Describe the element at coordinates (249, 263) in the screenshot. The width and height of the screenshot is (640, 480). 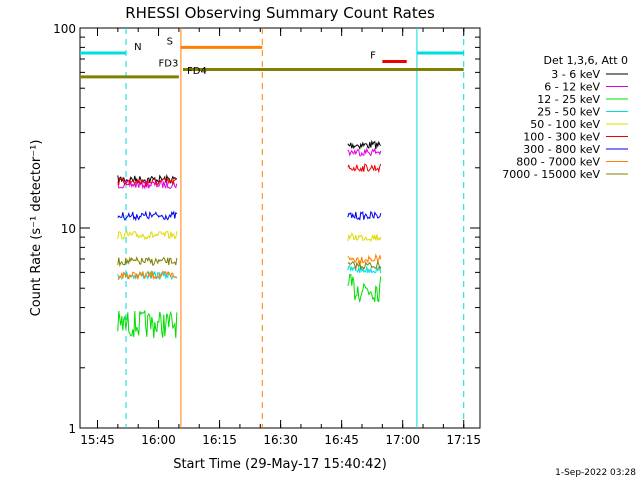
I see `series-7000-15000keV` at that location.